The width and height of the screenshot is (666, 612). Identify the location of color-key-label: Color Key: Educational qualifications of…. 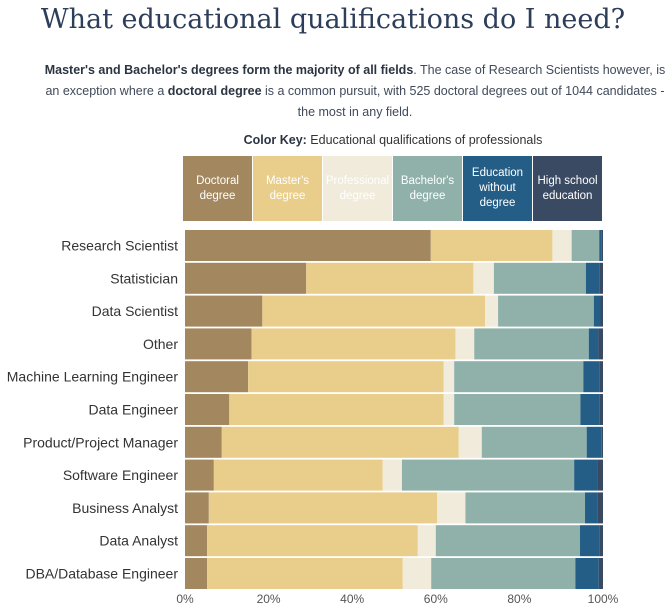
(393, 140).